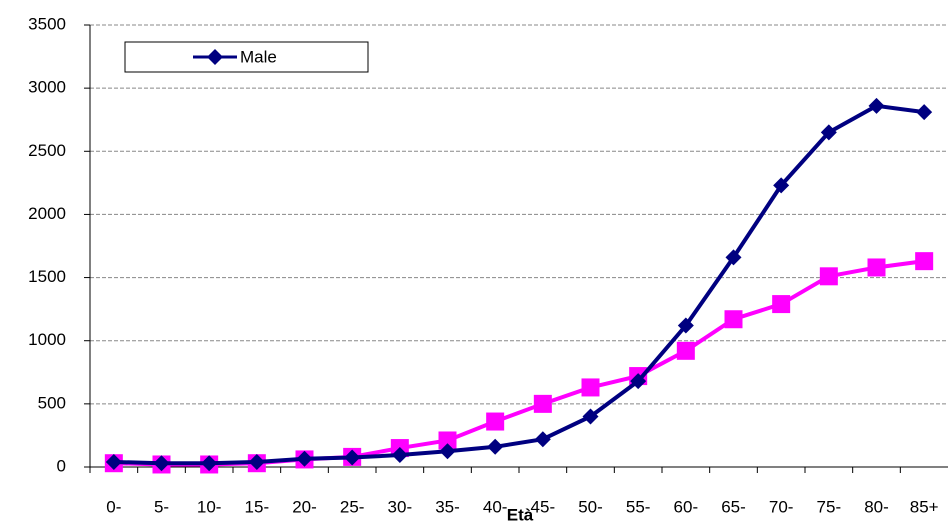 This screenshot has height=523, width=950. I want to click on y-tick-label: 1000, so click(47, 339).